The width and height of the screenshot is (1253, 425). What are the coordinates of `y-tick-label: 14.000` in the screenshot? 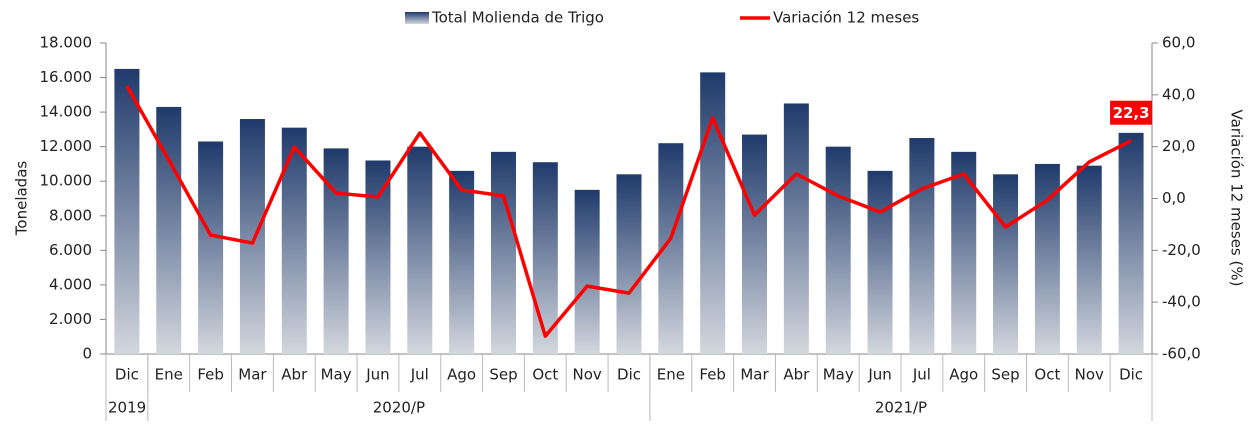 It's located at (66, 112).